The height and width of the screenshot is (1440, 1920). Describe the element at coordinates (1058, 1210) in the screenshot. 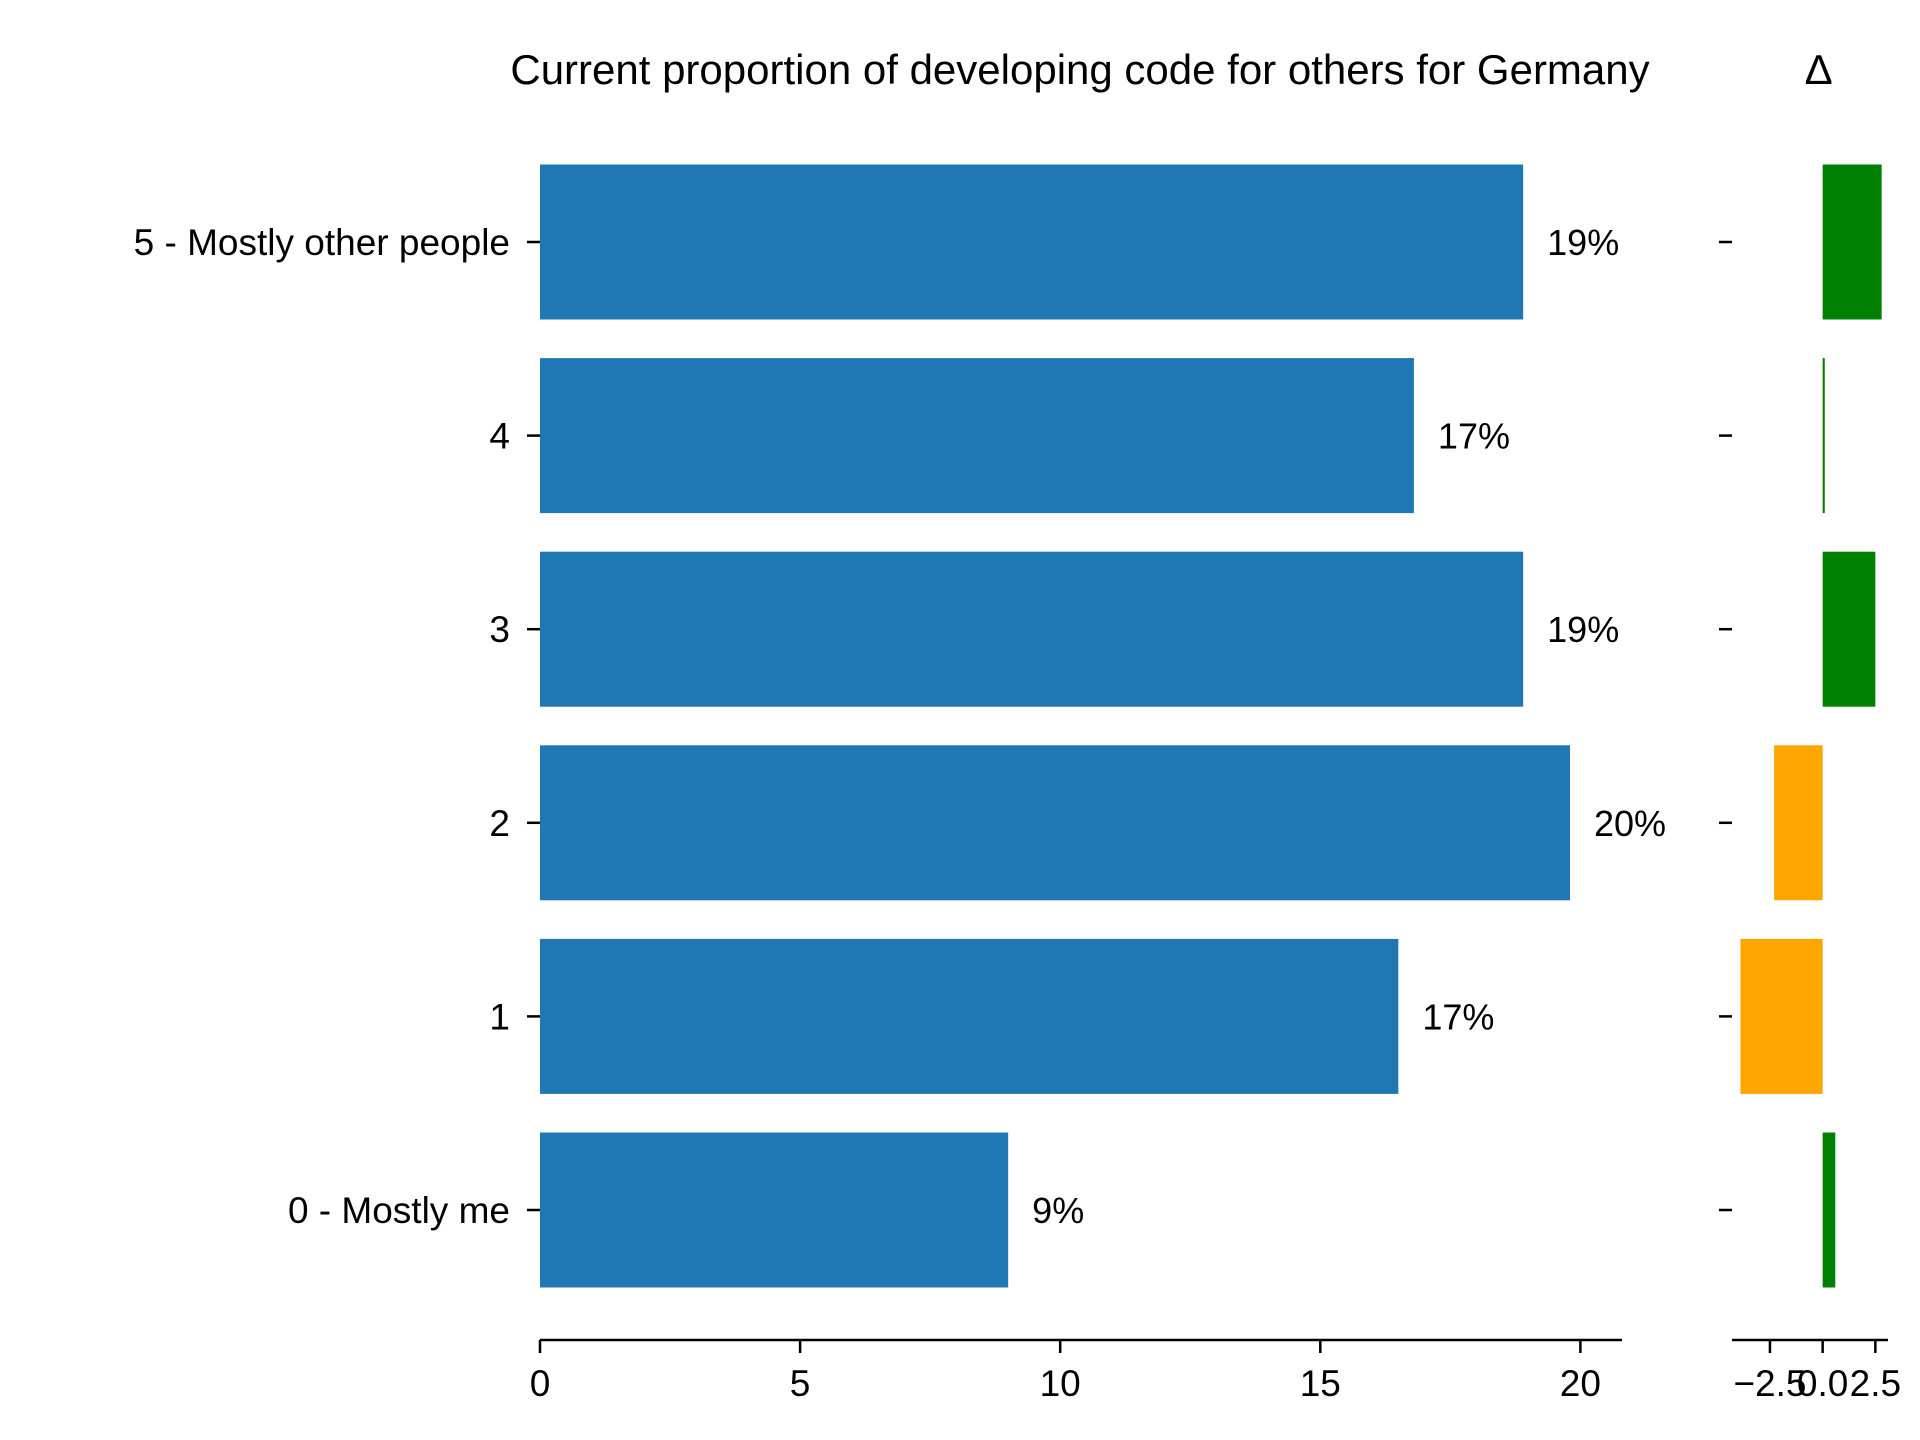

I see `data-label-0-mostly-me: 9%` at that location.